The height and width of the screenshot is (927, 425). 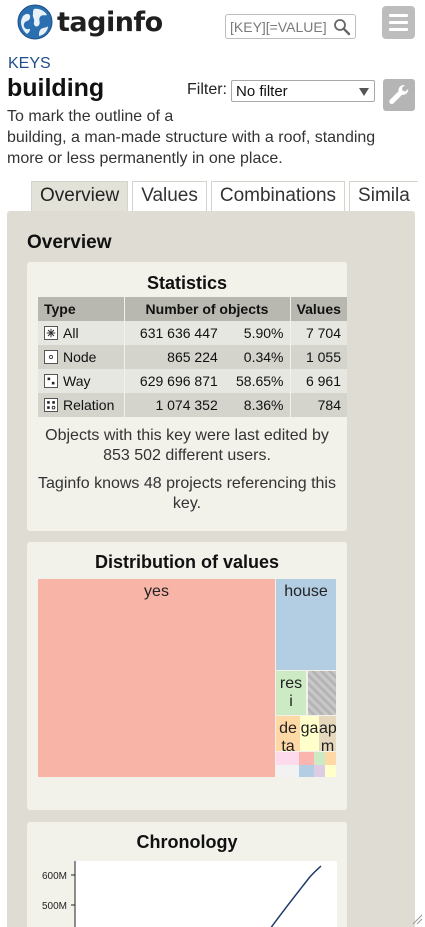 I want to click on row-type: All, so click(x=81, y=333).